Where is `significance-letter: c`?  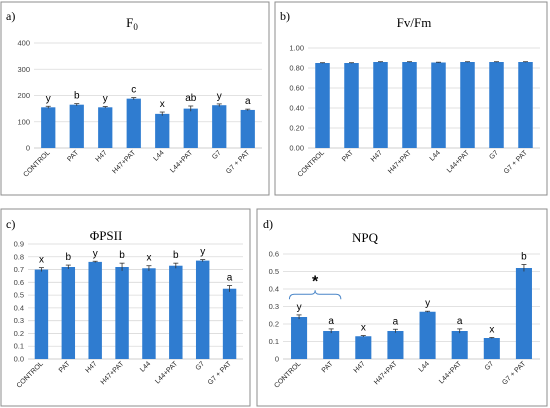
significance-letter: c is located at coordinates (133, 90).